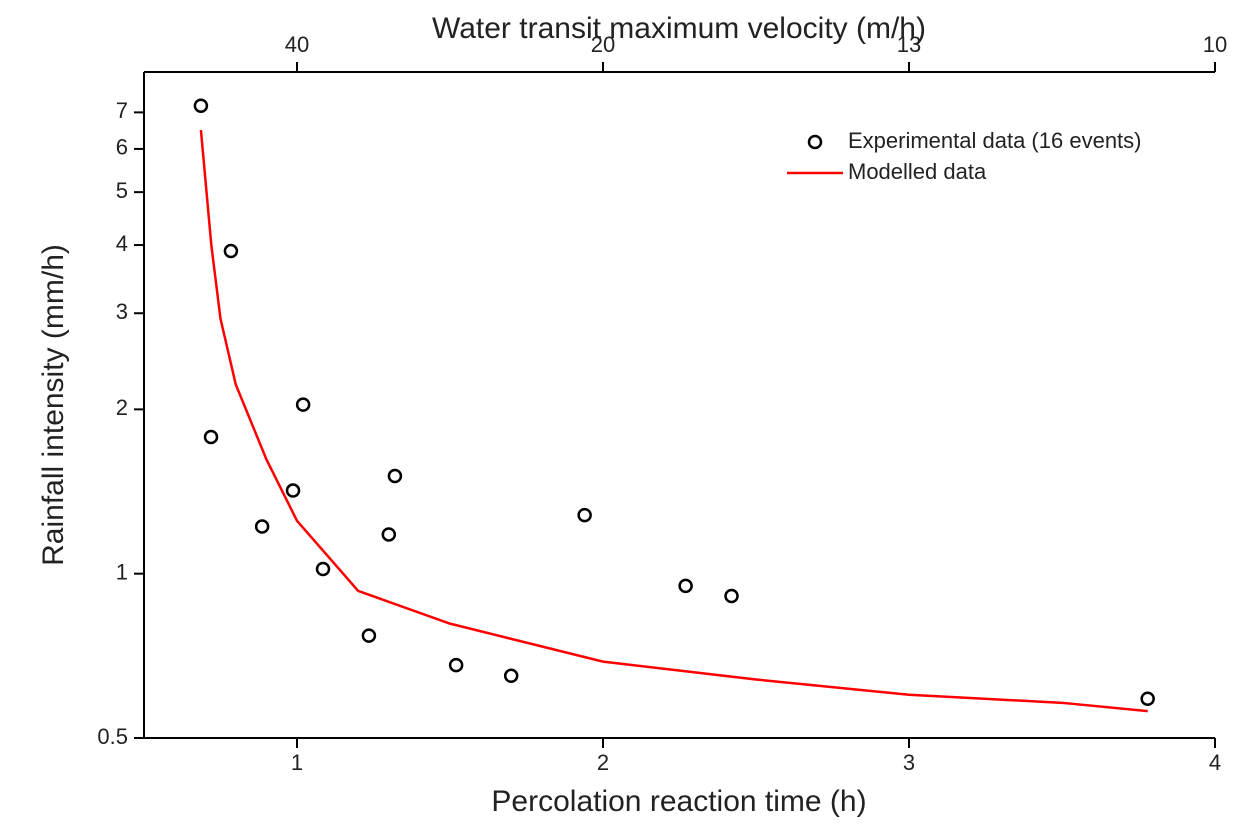  I want to click on x-axis-label: Percolation reaction time (h), so click(678, 801).